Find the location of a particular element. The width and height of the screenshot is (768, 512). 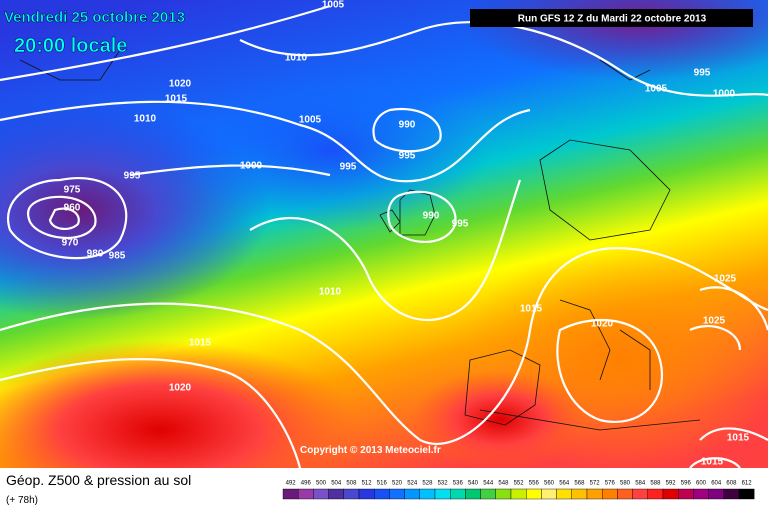

isobar-label: 980 is located at coordinates (95, 254).